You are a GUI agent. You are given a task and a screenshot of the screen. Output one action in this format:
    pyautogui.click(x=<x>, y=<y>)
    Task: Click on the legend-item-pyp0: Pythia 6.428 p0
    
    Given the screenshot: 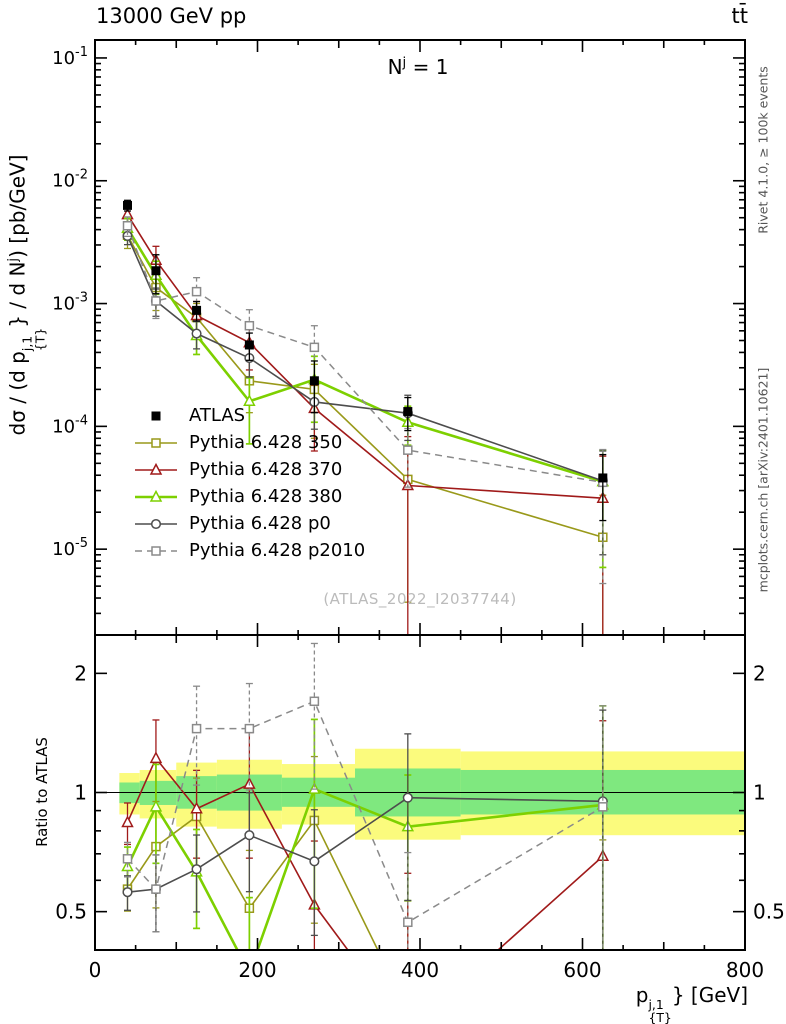 What is the action you would take?
    pyautogui.click(x=249, y=523)
    